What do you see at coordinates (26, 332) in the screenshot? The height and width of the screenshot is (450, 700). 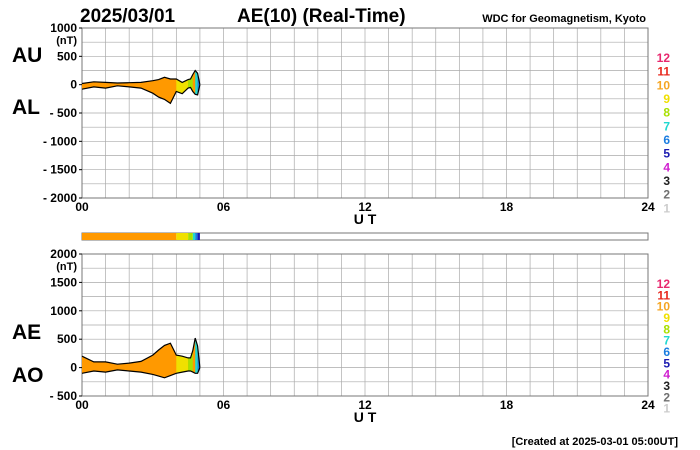 I see `side-label-ae: AE` at bounding box center [26, 332].